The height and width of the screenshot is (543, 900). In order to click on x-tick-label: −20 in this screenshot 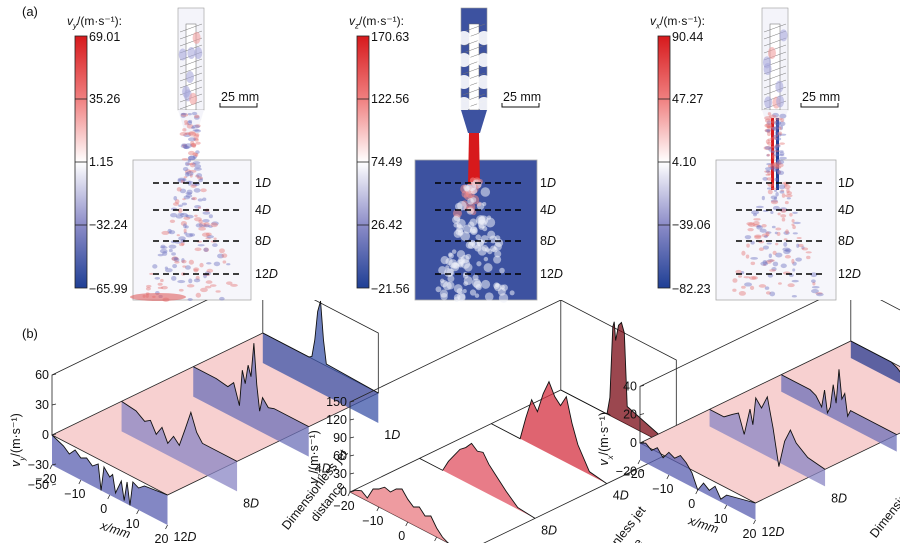, I will do `click(343, 506)`.